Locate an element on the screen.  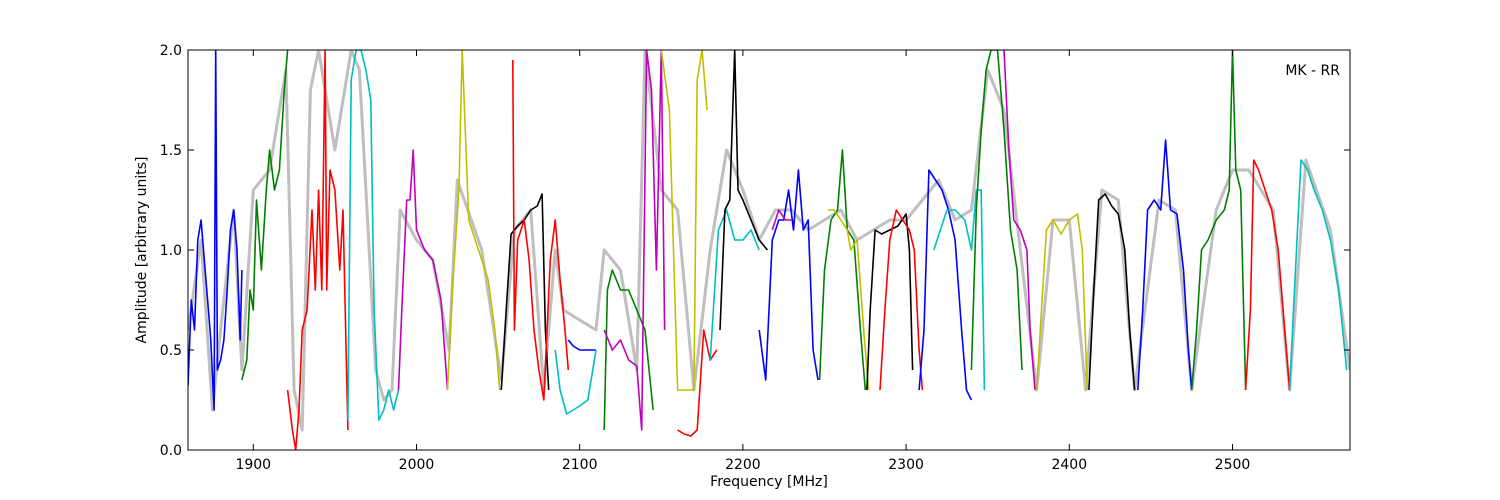
x-axis-label: Frequency [MHz] is located at coordinates (769, 482).